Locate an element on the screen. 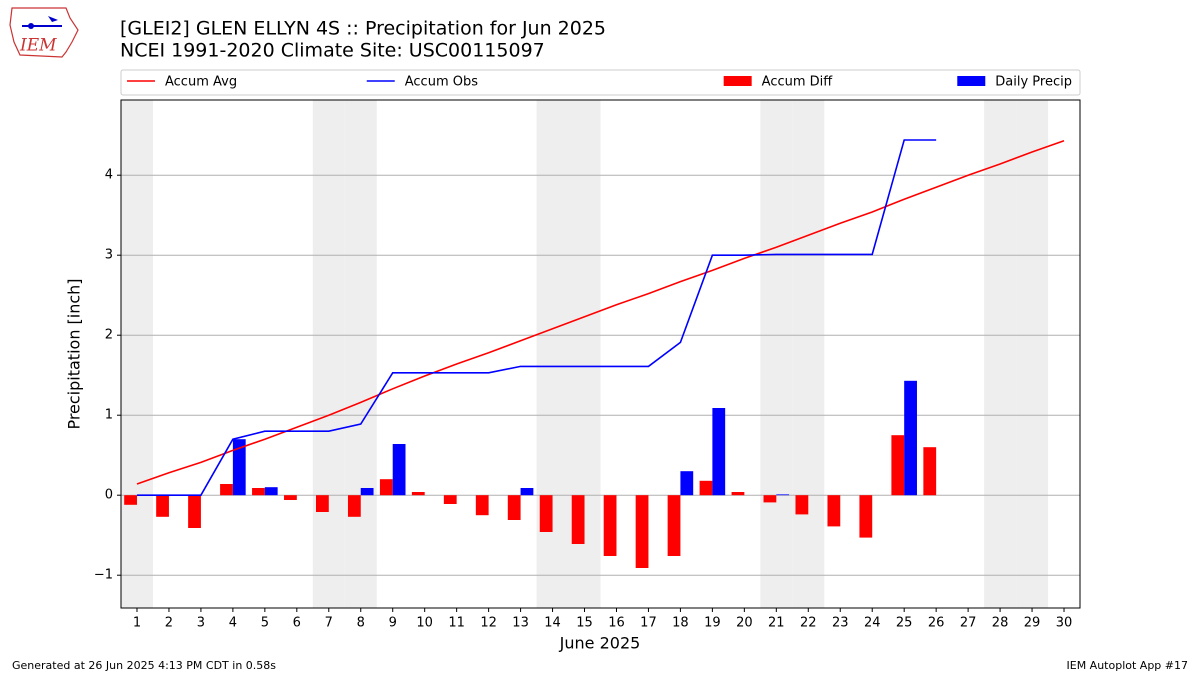 The width and height of the screenshot is (1200, 675). legend-item: Accum Diff is located at coordinates (778, 82).